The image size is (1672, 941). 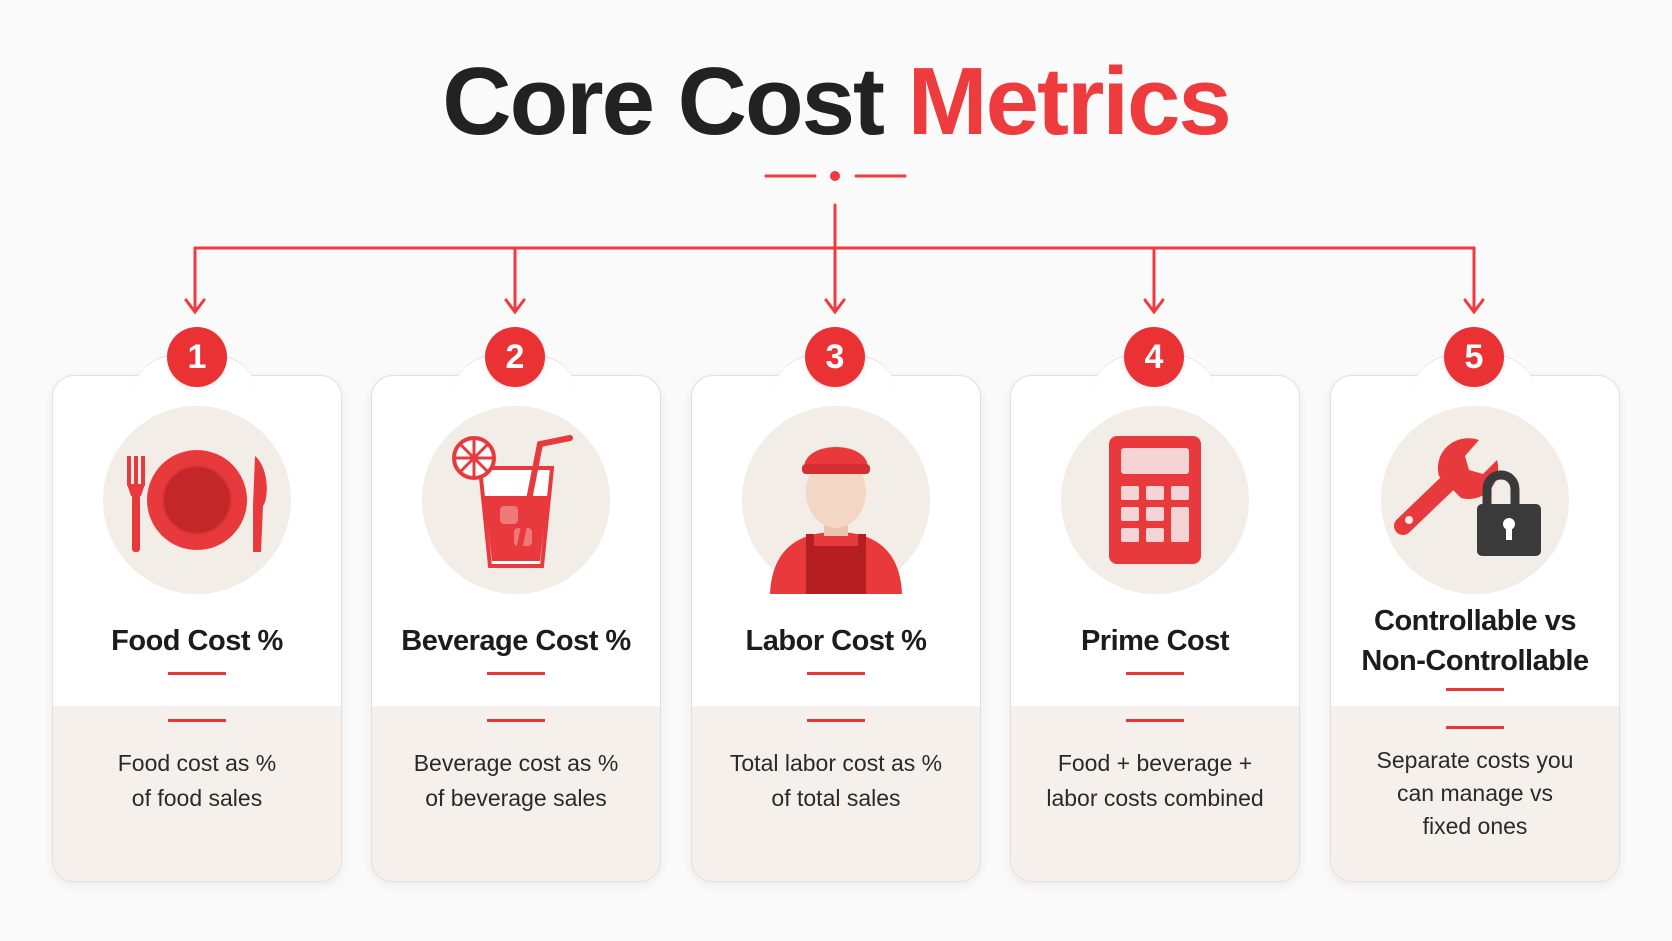 What do you see at coordinates (197, 781) in the screenshot?
I see `card-description: Food cost as % of food sales` at bounding box center [197, 781].